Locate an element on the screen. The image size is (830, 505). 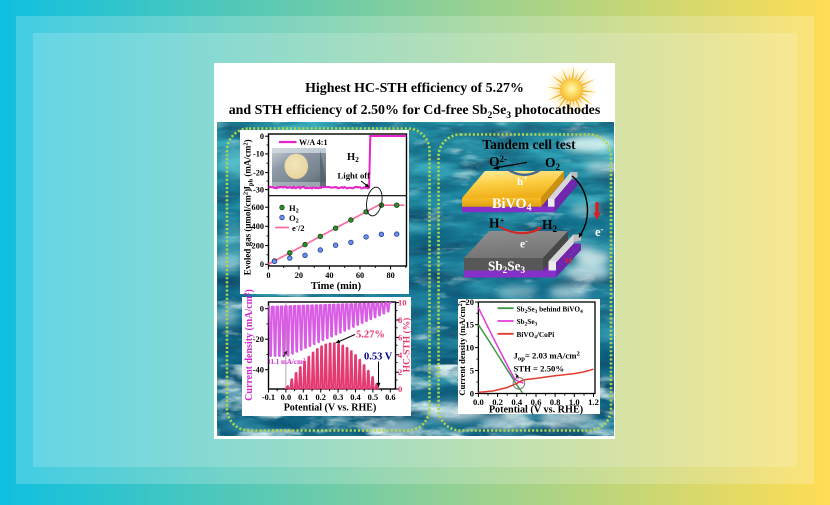
svg-text: e-/2 is located at coordinates (298, 228).